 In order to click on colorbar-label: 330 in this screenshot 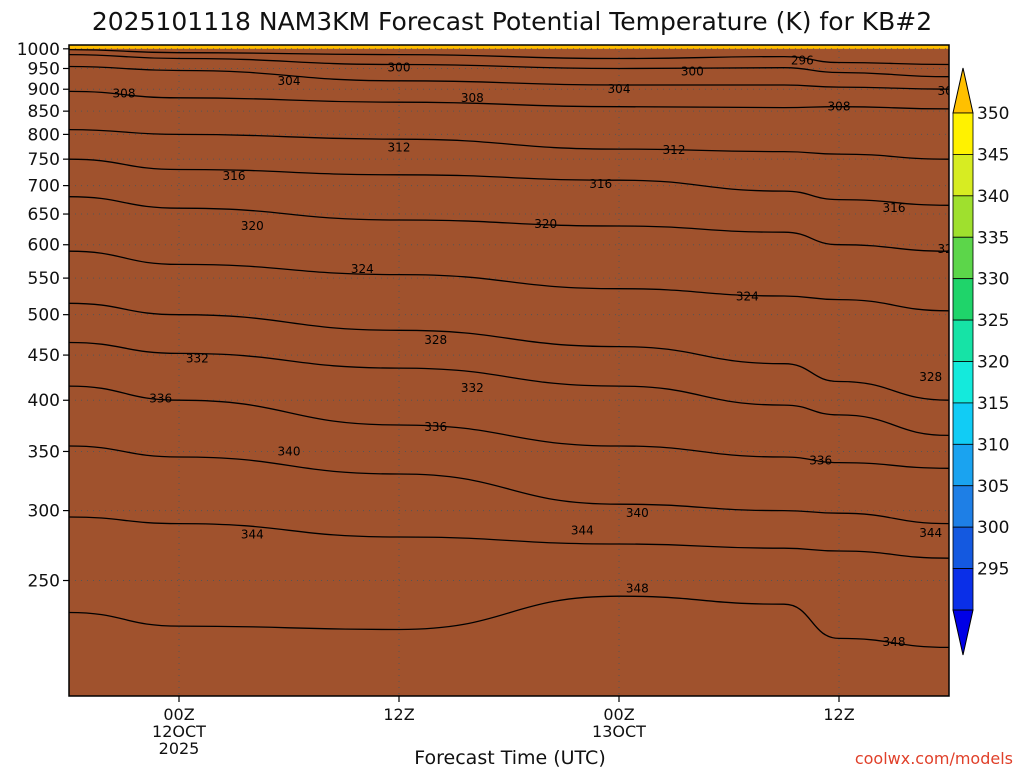, I will do `click(993, 280)`.